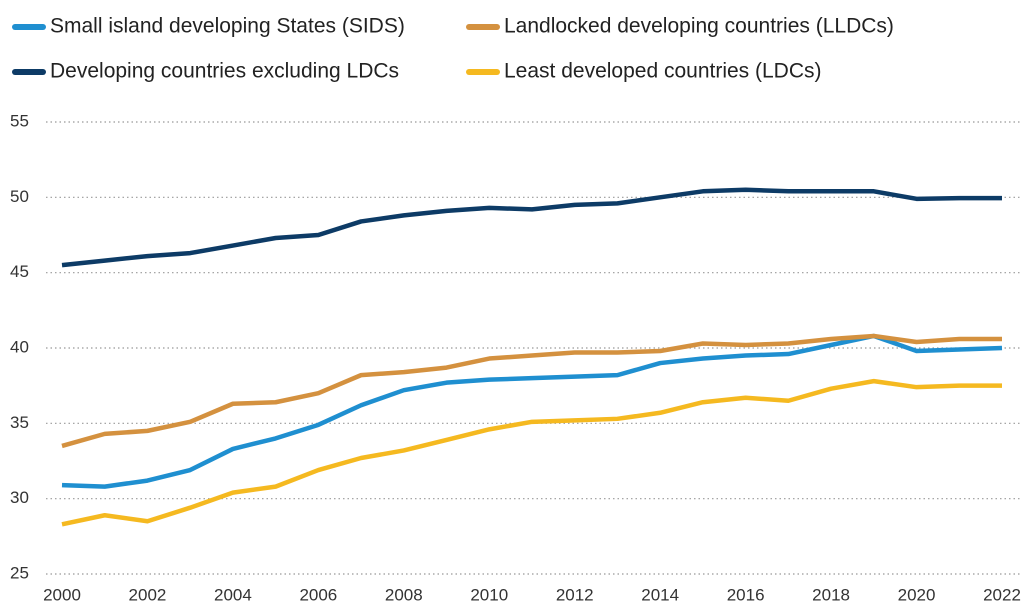 The height and width of the screenshot is (607, 1030). What do you see at coordinates (19, 572) in the screenshot?
I see `y-tick-label: 25` at bounding box center [19, 572].